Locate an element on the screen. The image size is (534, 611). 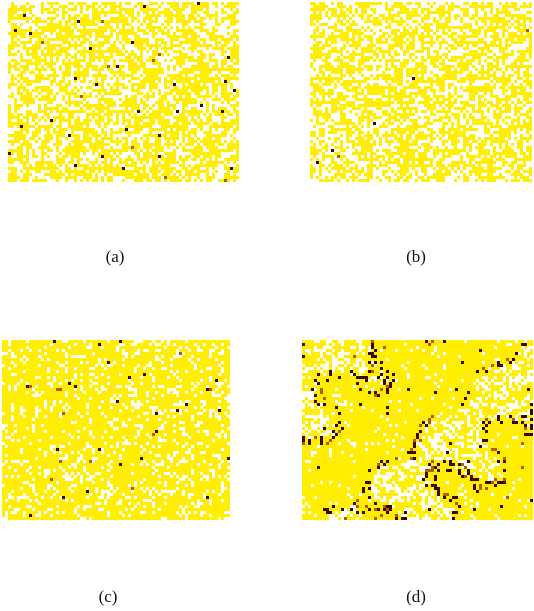
panel-label: (d) is located at coordinates (416, 596).